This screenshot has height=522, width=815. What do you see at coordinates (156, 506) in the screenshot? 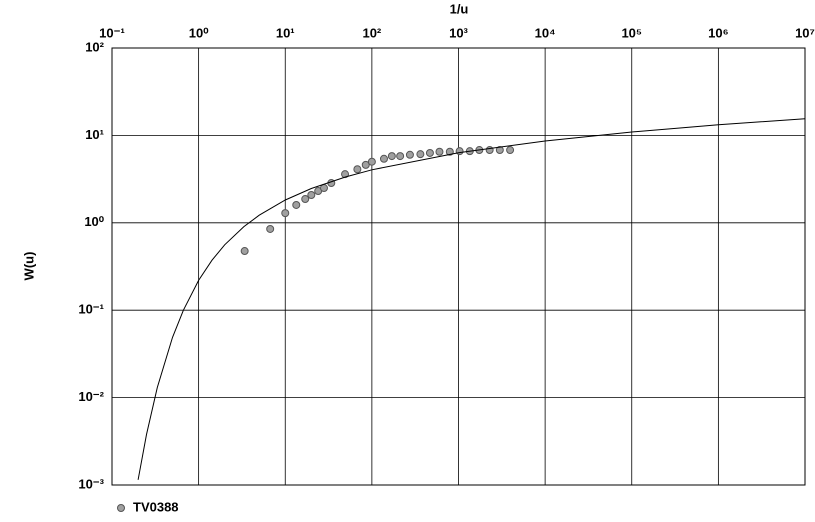
I see `legend-label: TV0388` at bounding box center [156, 506].